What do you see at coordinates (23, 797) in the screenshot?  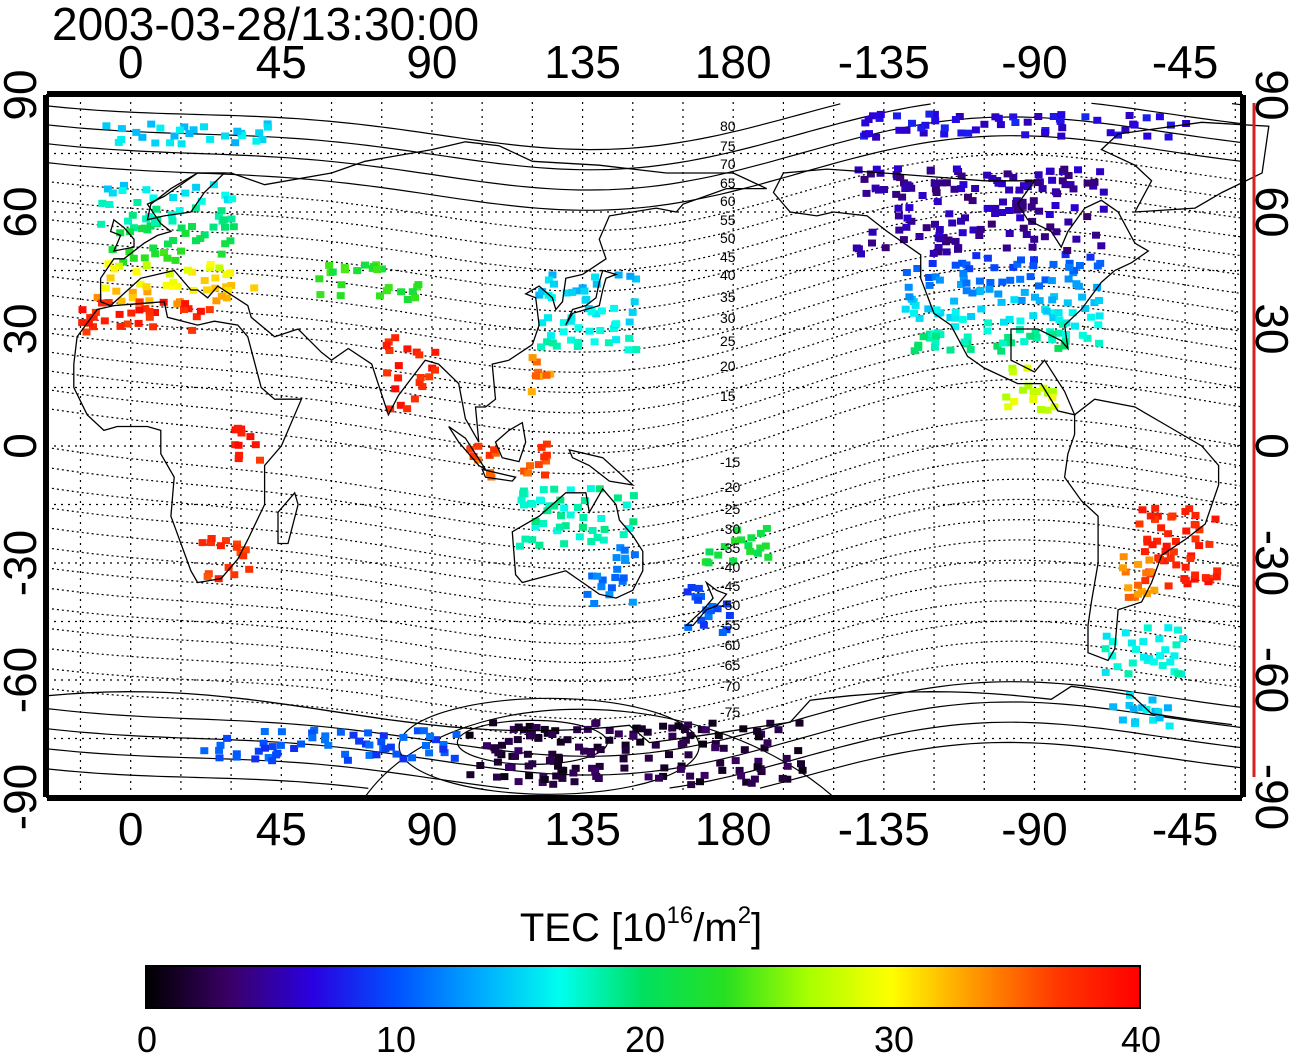 I see `lat-tick-left: -90` at bounding box center [23, 797].